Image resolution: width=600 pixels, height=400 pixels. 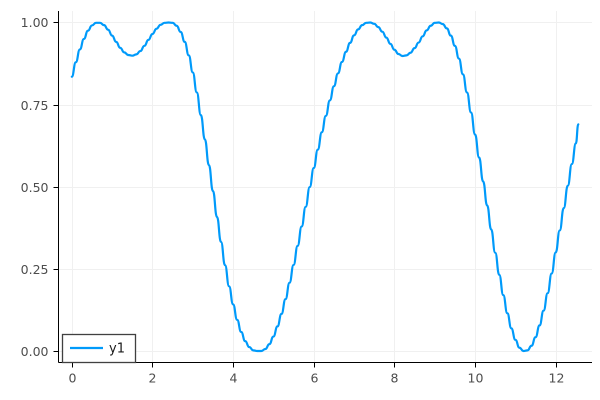 What do you see at coordinates (117, 349) in the screenshot?
I see `legend-label-y1: y1` at bounding box center [117, 349].